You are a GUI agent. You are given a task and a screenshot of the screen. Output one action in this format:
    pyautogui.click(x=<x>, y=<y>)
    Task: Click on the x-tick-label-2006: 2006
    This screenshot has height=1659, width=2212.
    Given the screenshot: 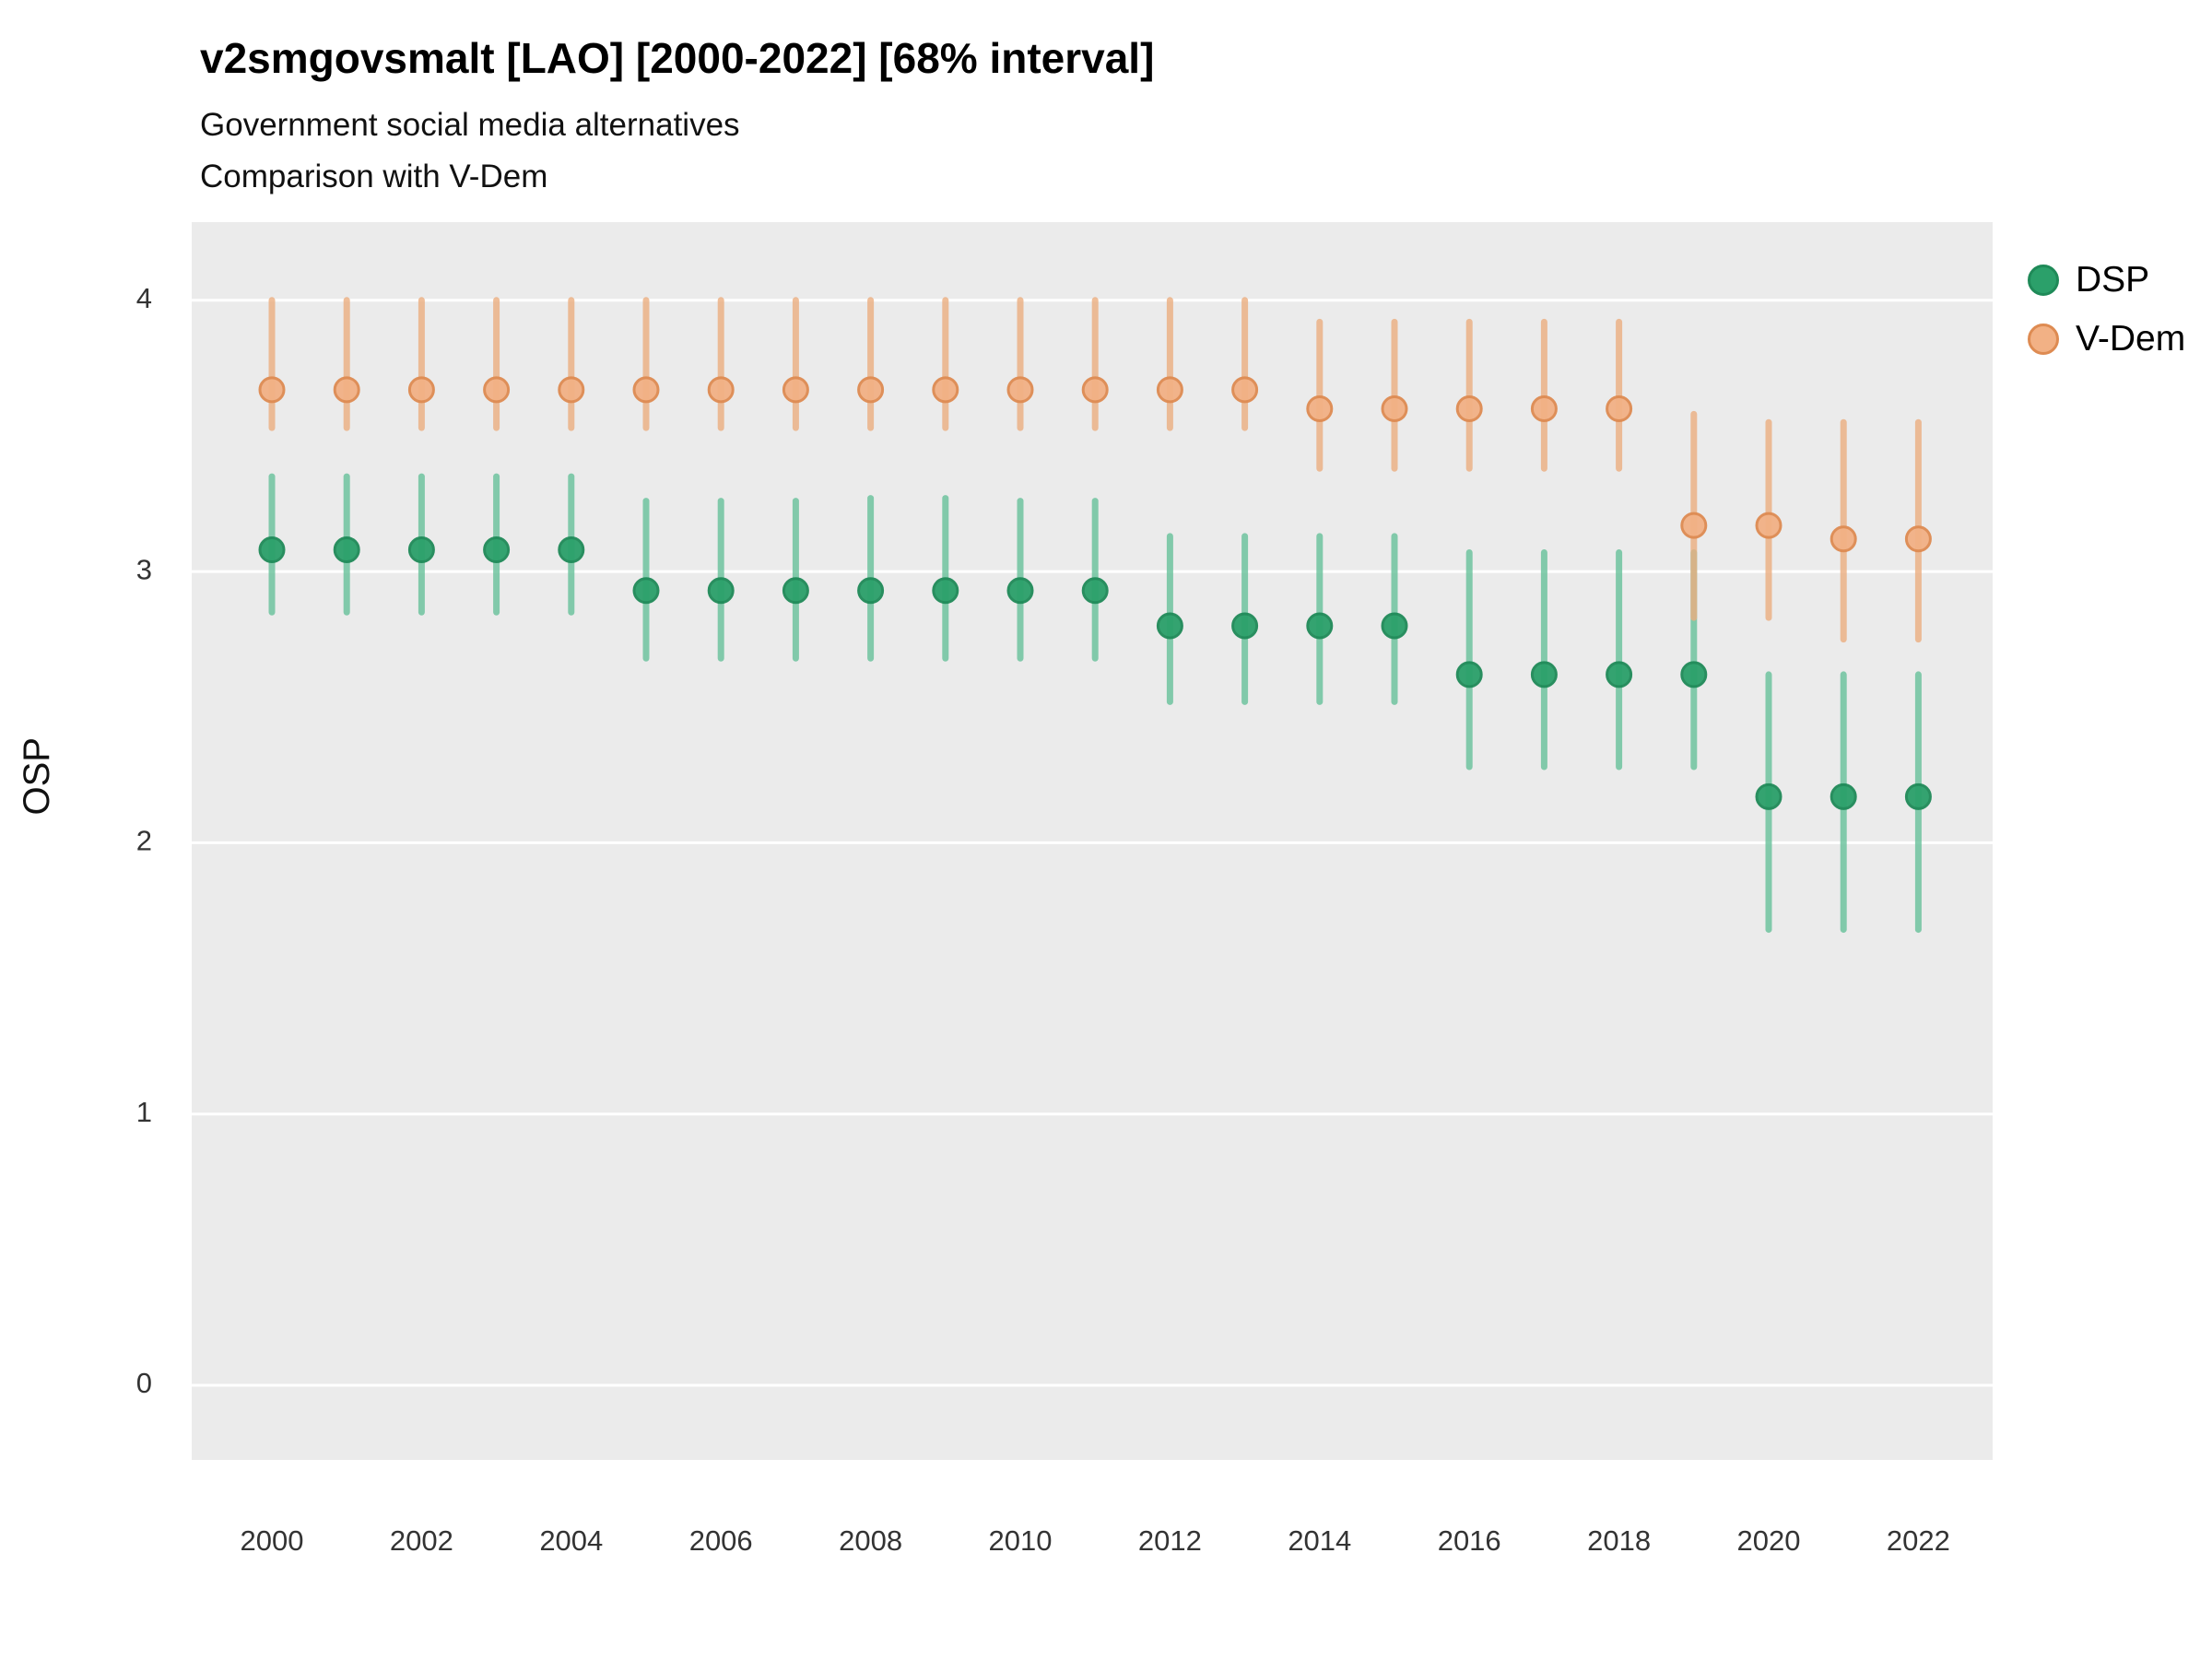 What is the action you would take?
    pyautogui.click(x=721, y=1540)
    